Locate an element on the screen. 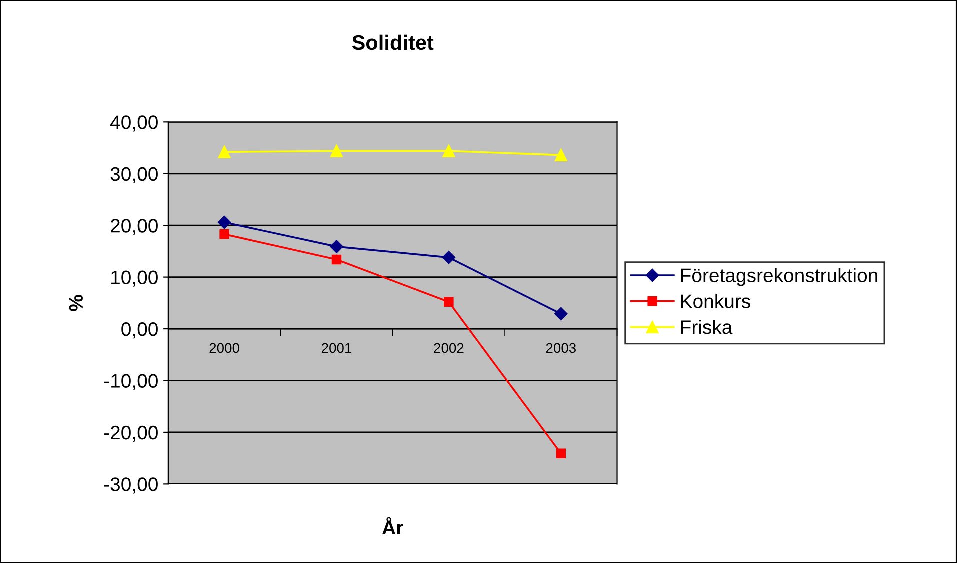 The width and height of the screenshot is (957, 563). legend-label: Friska is located at coordinates (707, 327).